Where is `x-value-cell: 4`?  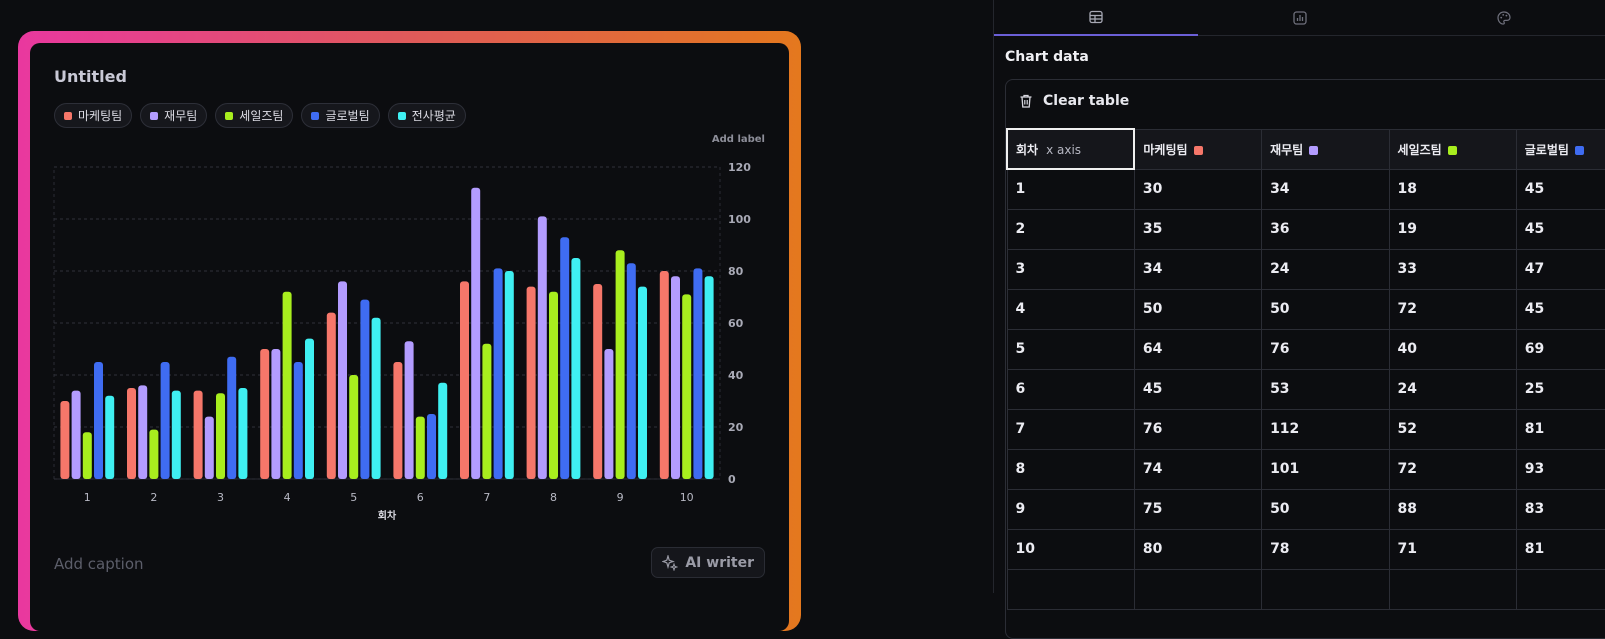 x-value-cell: 4 is located at coordinates (1070, 309).